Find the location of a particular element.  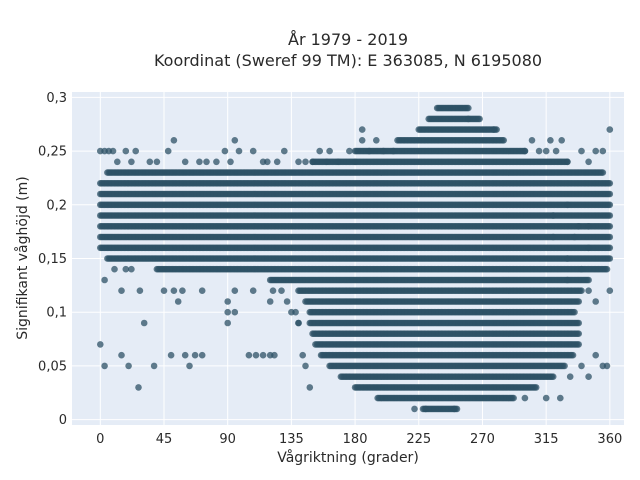

chart-title-line1: År 1979 - 2019 is located at coordinates (348, 39).